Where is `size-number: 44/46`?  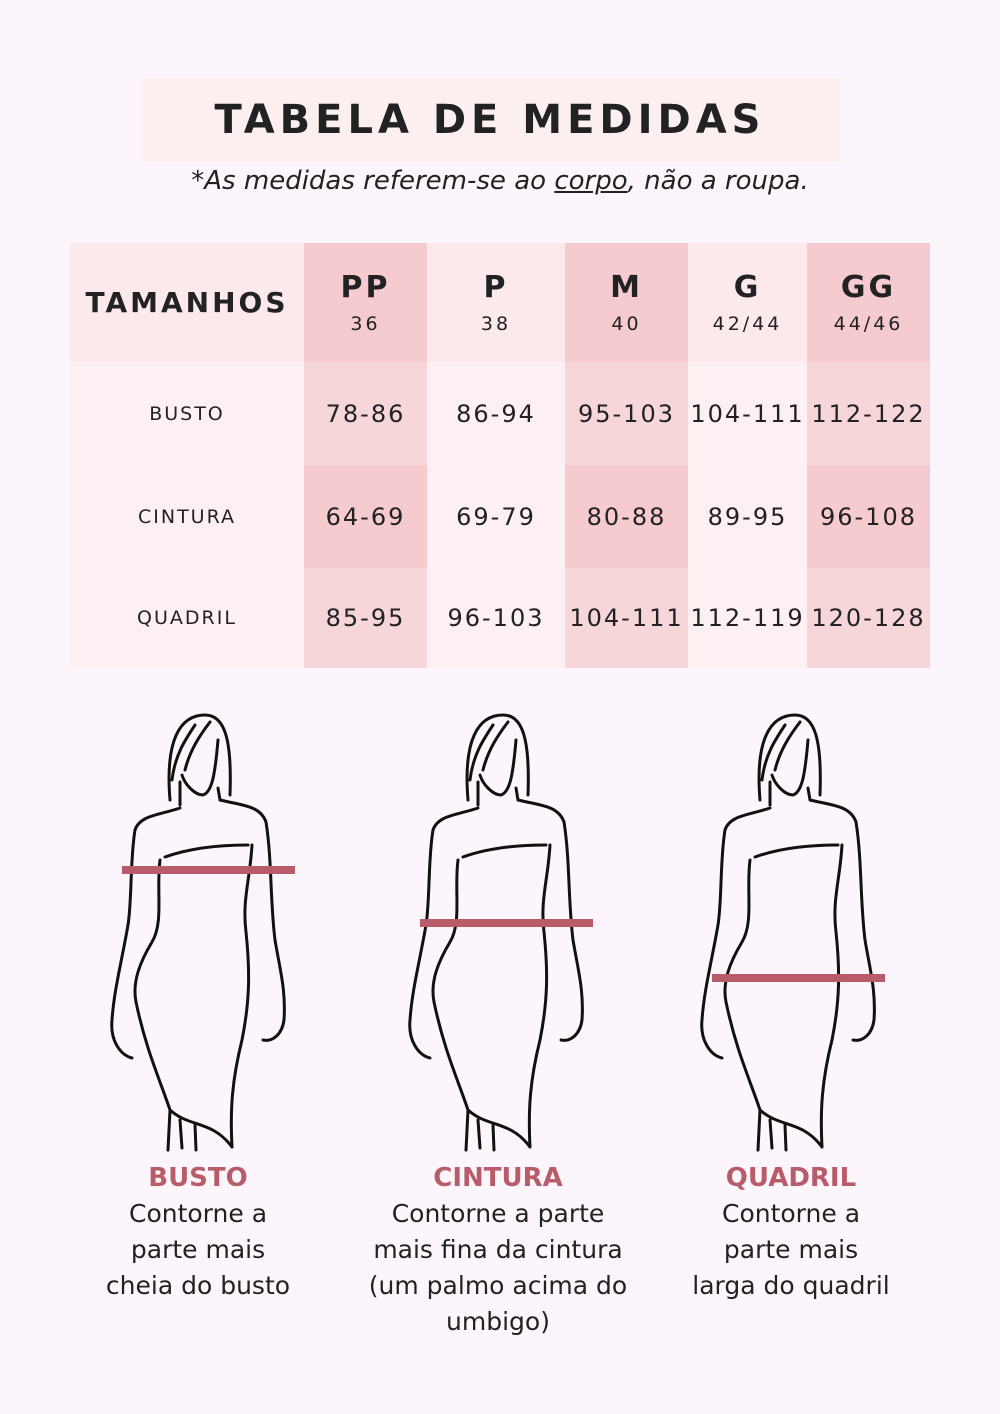 size-number: 44/46 is located at coordinates (868, 324).